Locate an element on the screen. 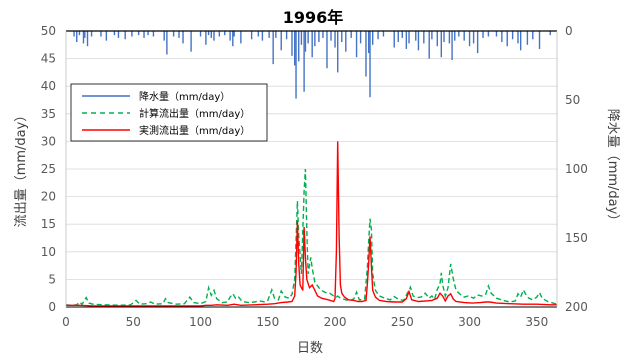  y-left-tick-label: 10 is located at coordinates (48, 252).